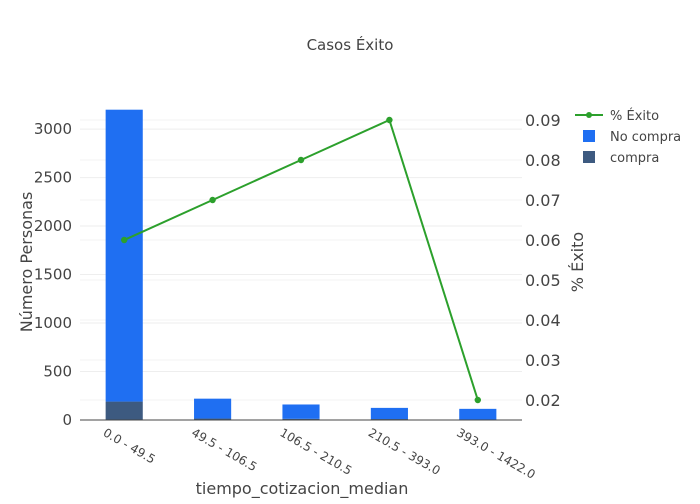 This screenshot has height=504, width=700. What do you see at coordinates (645, 137) in the screenshot?
I see `legend-label: No compra` at bounding box center [645, 137].